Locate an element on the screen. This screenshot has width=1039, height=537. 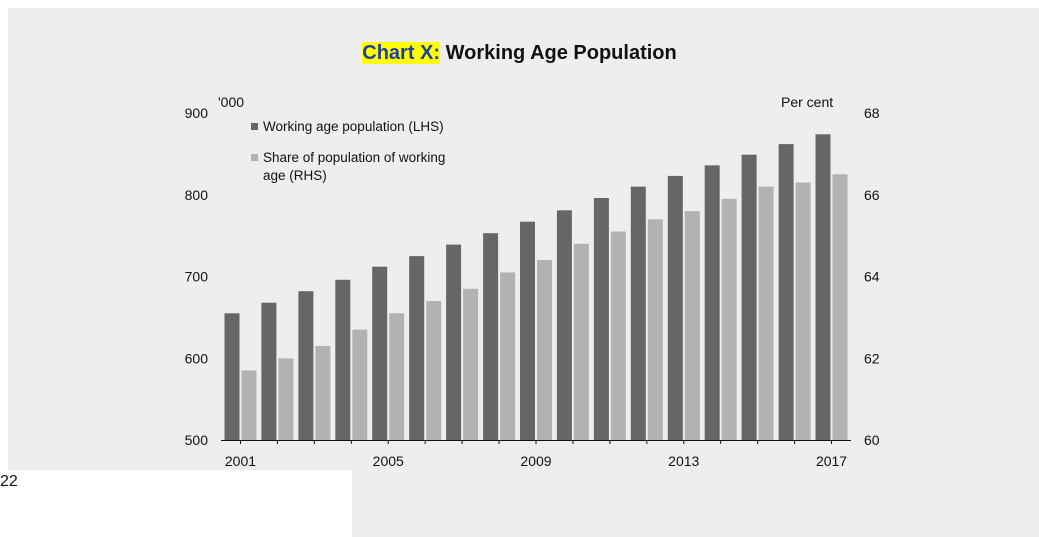
bar-rhs-2013 is located at coordinates (692, 325).